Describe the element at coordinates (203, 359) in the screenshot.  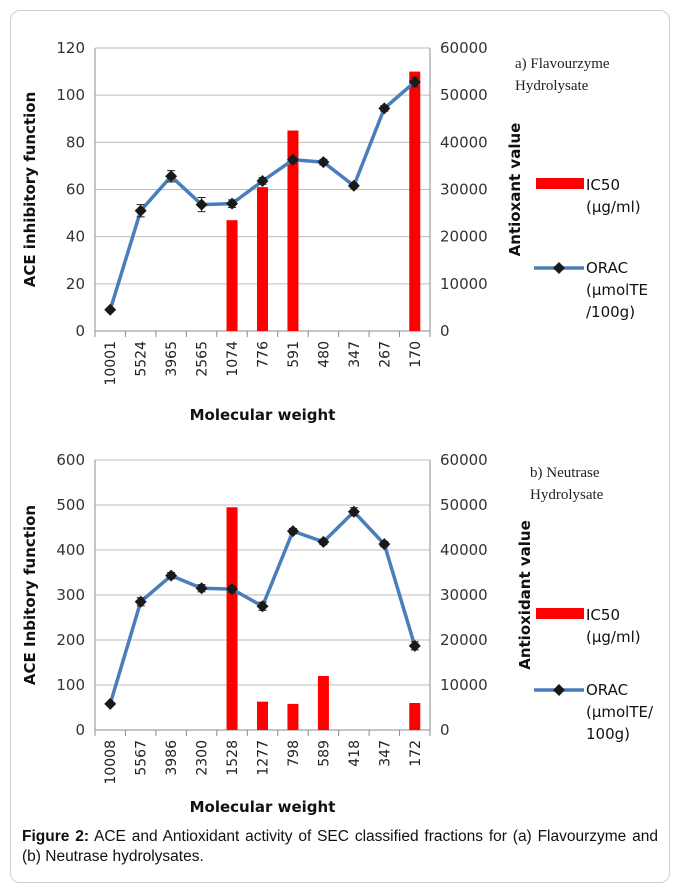
I see `x-tick-label: 2565` at that location.